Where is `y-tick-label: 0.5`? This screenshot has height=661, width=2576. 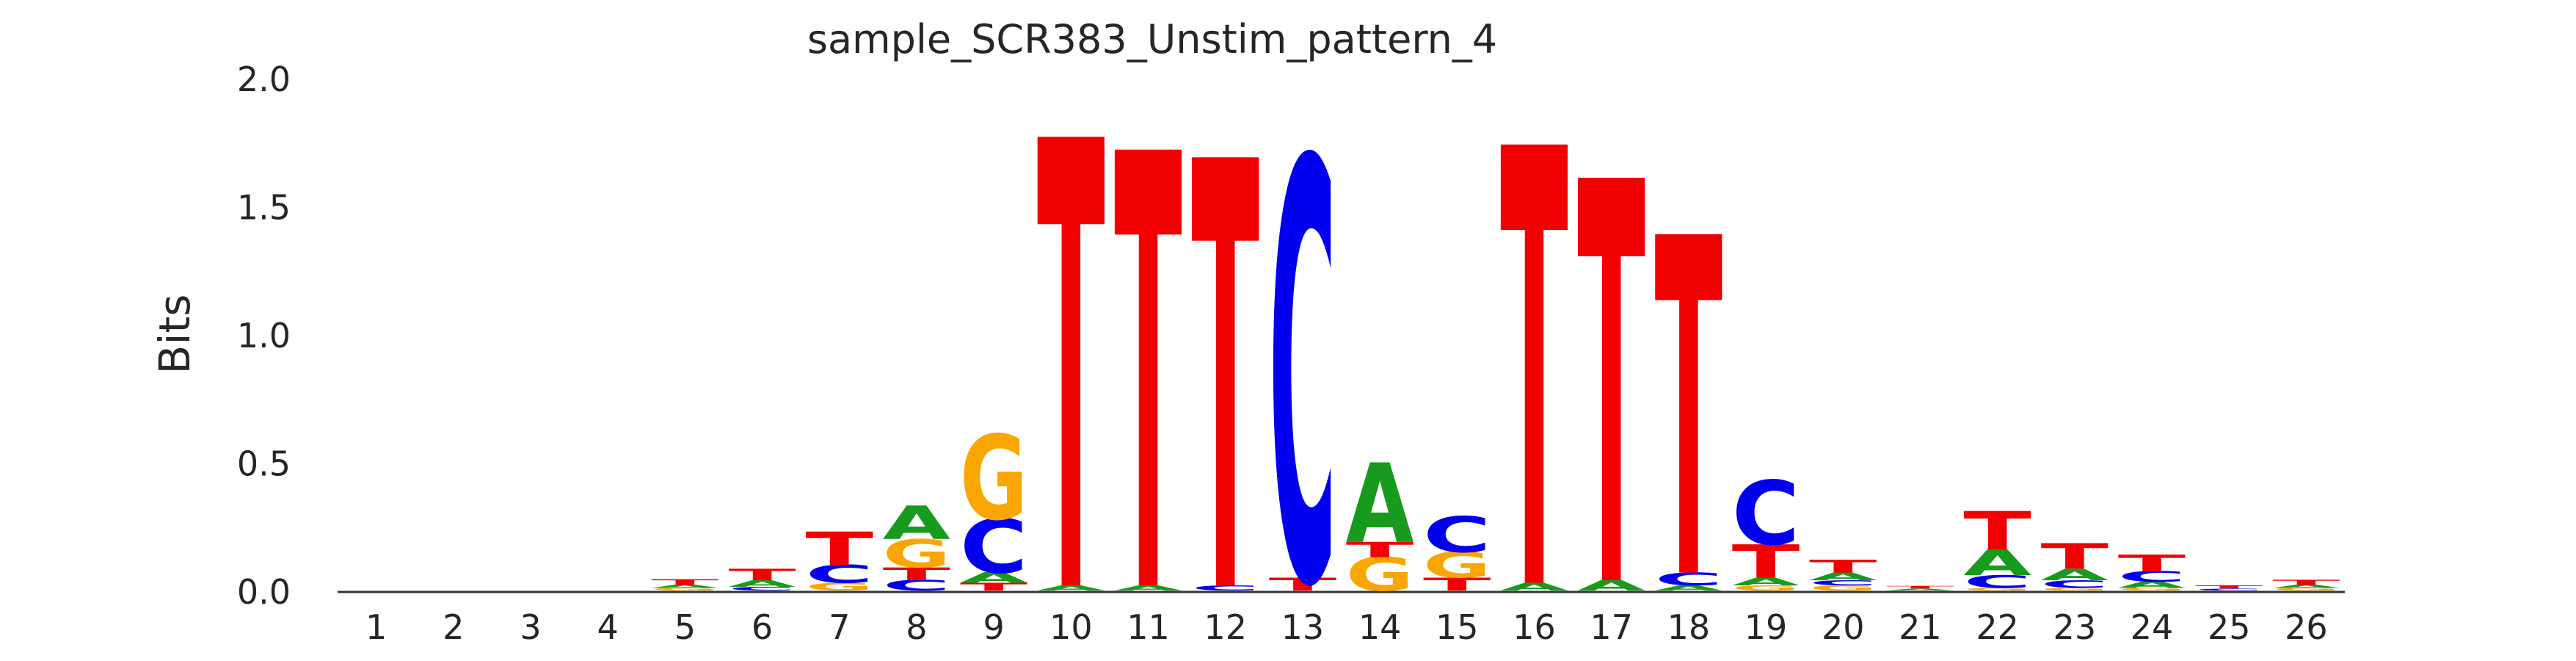
y-tick-label: 0.5 is located at coordinates (264, 464).